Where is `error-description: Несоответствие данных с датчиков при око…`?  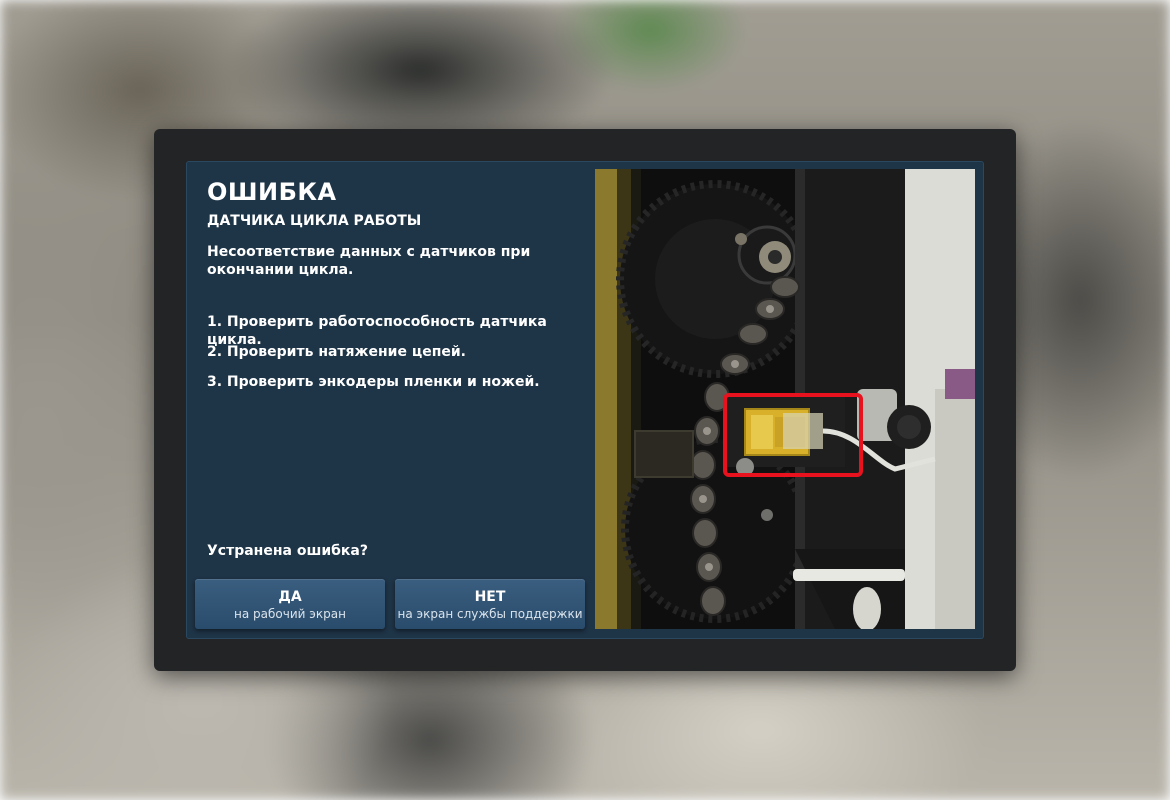
error-description: Несоответствие данных с датчиков при око… is located at coordinates (369, 261).